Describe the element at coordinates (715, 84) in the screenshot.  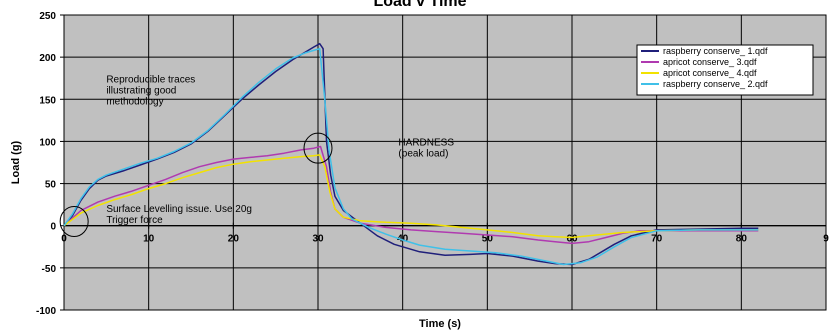
I see `legend-entry: raspberry conserve_ 2.qdf` at that location.